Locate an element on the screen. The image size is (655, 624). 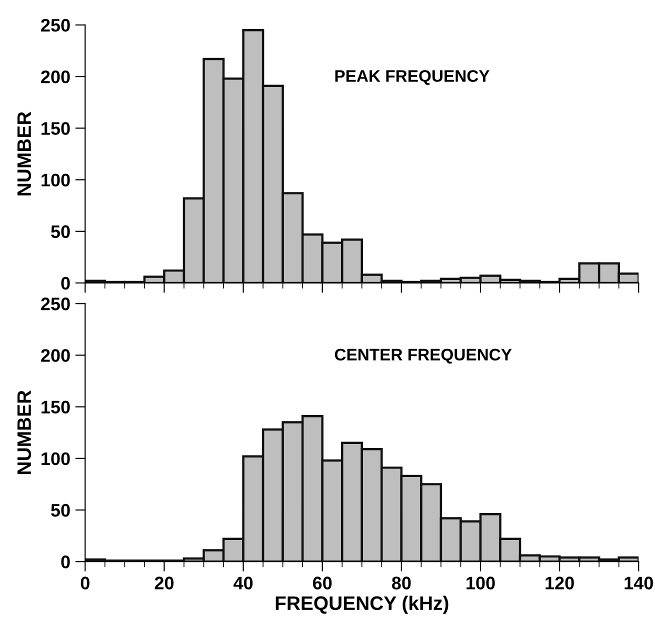
x-tick-label: 100 is located at coordinates (480, 583).